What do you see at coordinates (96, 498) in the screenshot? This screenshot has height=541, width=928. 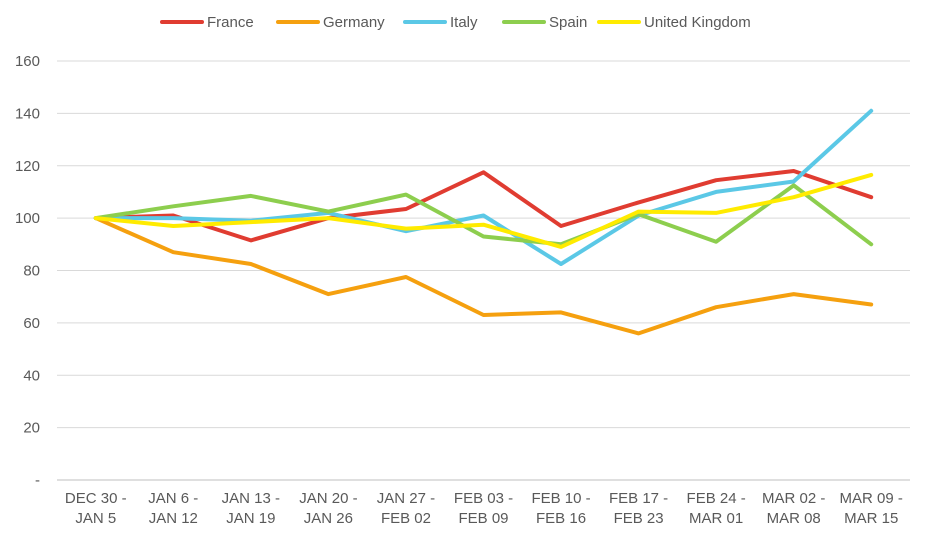 I see `x-tick-label: DEC 30 -` at bounding box center [96, 498].